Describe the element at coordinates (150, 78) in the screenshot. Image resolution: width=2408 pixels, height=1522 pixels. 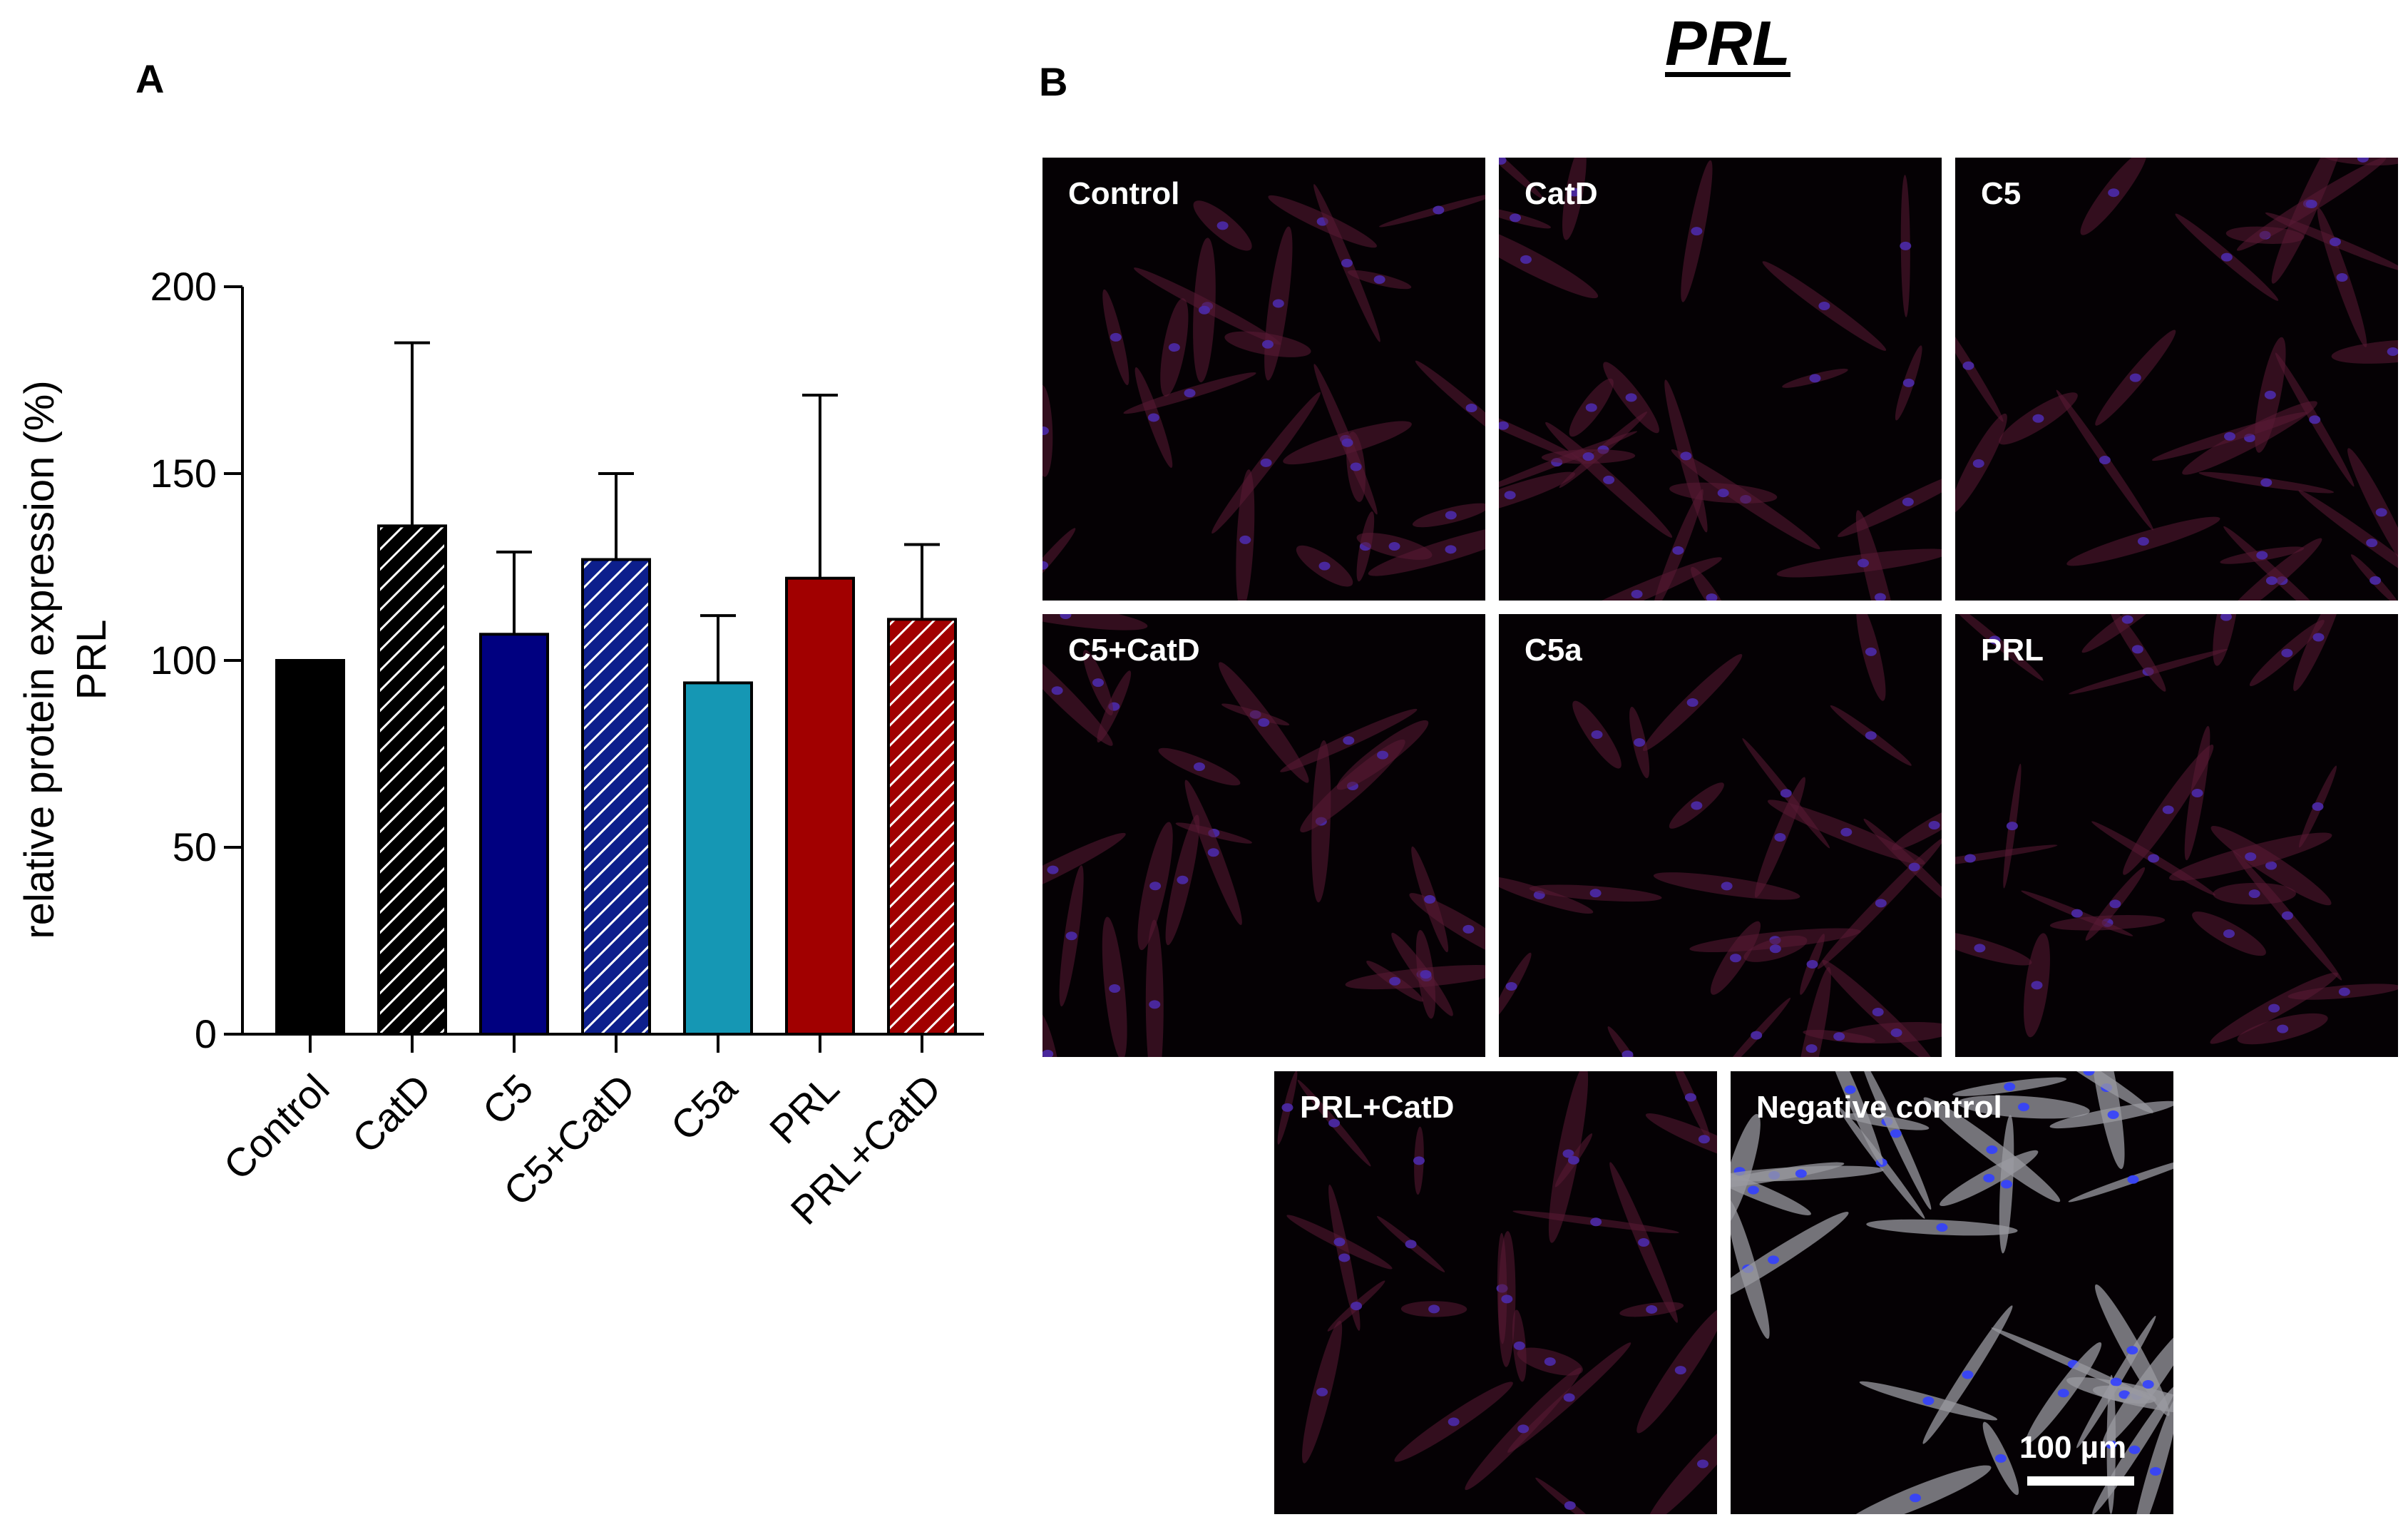
I see `panel-letter-a: A` at that location.